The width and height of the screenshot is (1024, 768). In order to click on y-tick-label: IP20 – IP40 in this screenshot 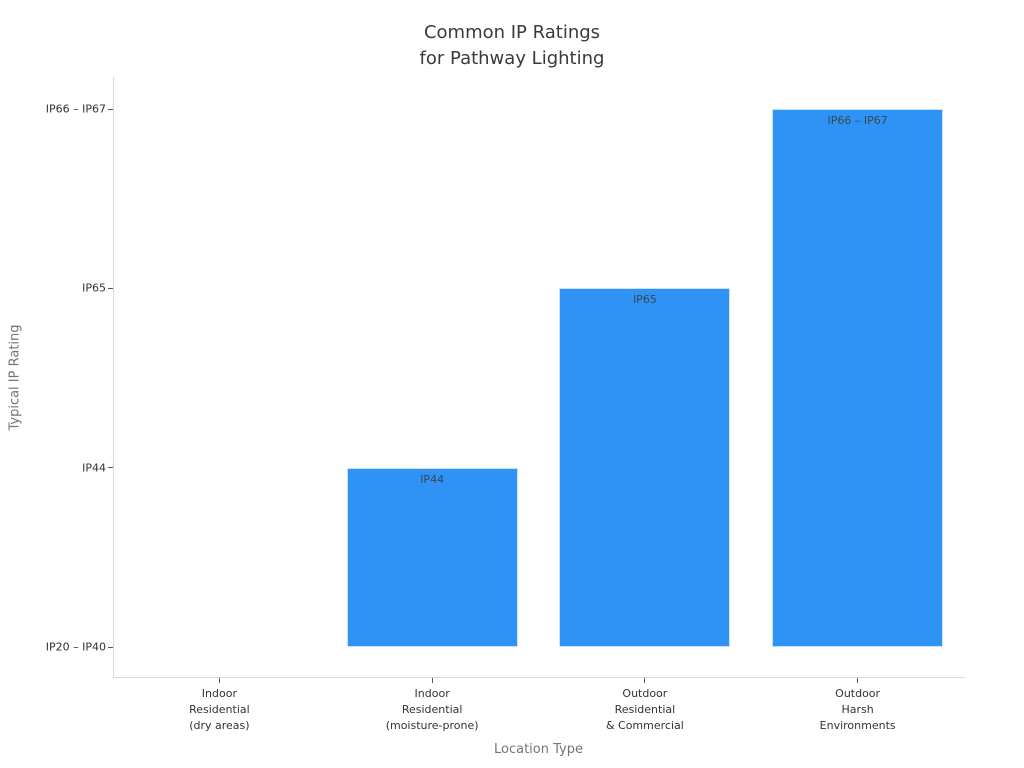, I will do `click(75, 647)`.